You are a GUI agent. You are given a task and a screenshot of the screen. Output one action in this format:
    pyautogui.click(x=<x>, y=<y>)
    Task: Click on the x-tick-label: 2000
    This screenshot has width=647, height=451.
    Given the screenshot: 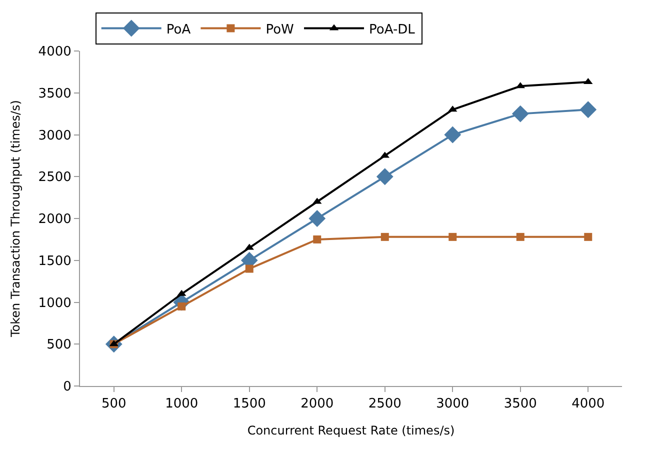 What is the action you would take?
    pyautogui.click(x=317, y=404)
    